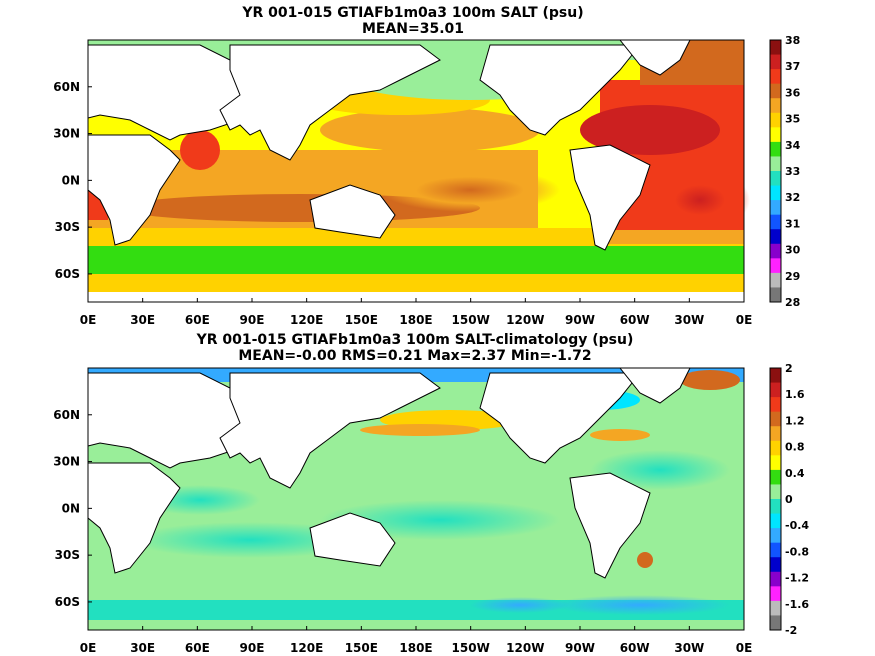 The height and width of the screenshot is (656, 875). Describe the element at coordinates (793, 250) in the screenshot. I see `colorbar-label: 30` at that location.